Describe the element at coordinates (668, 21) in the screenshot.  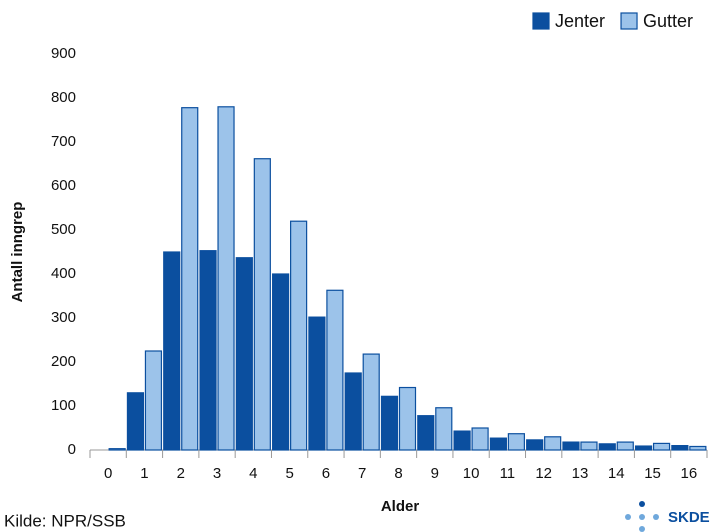
I see `legend-label: Gutter` at that location.